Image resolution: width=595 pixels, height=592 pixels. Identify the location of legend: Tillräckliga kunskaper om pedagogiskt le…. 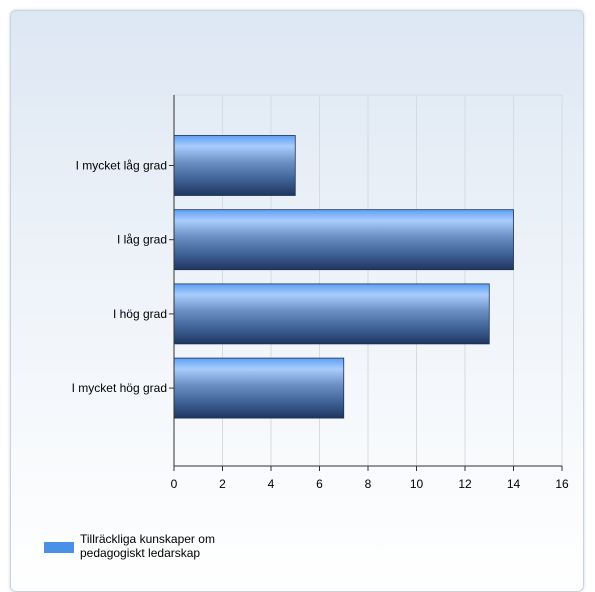
(157, 546).